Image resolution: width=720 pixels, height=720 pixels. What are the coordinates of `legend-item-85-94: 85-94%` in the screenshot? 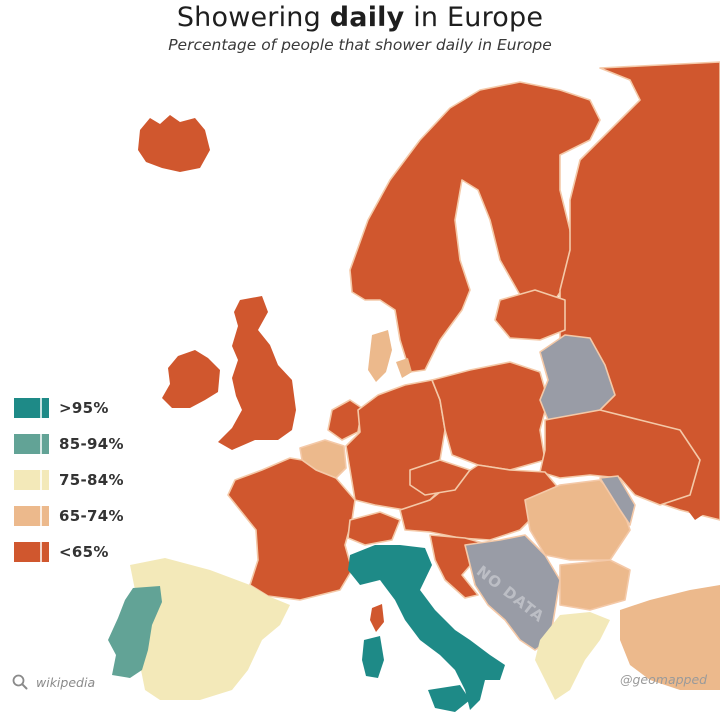 It's located at (69, 444).